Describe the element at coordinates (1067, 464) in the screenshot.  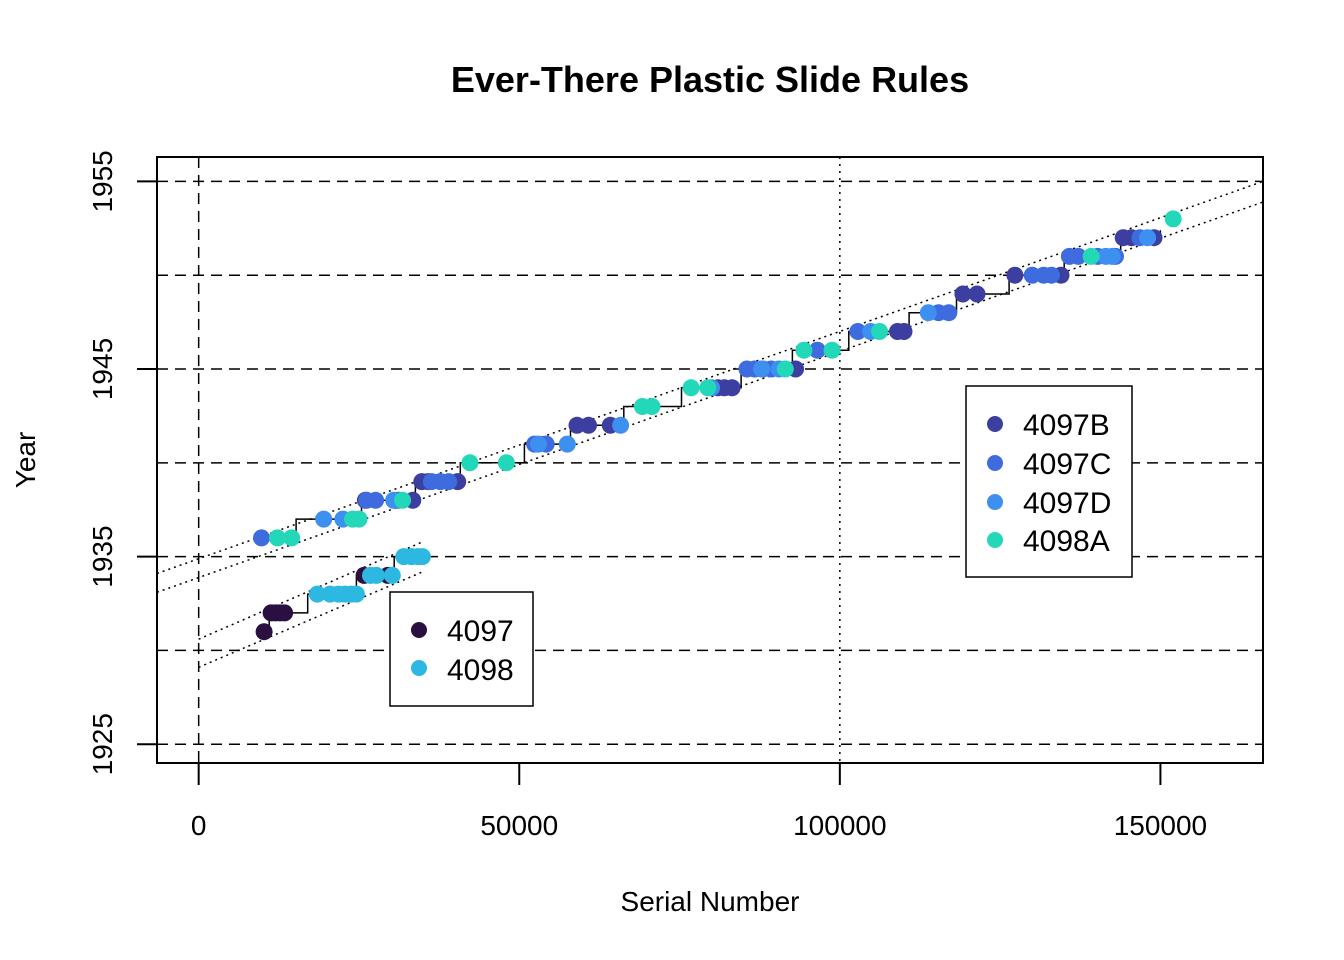
I see `legend-label-4097c: 4097C` at that location.